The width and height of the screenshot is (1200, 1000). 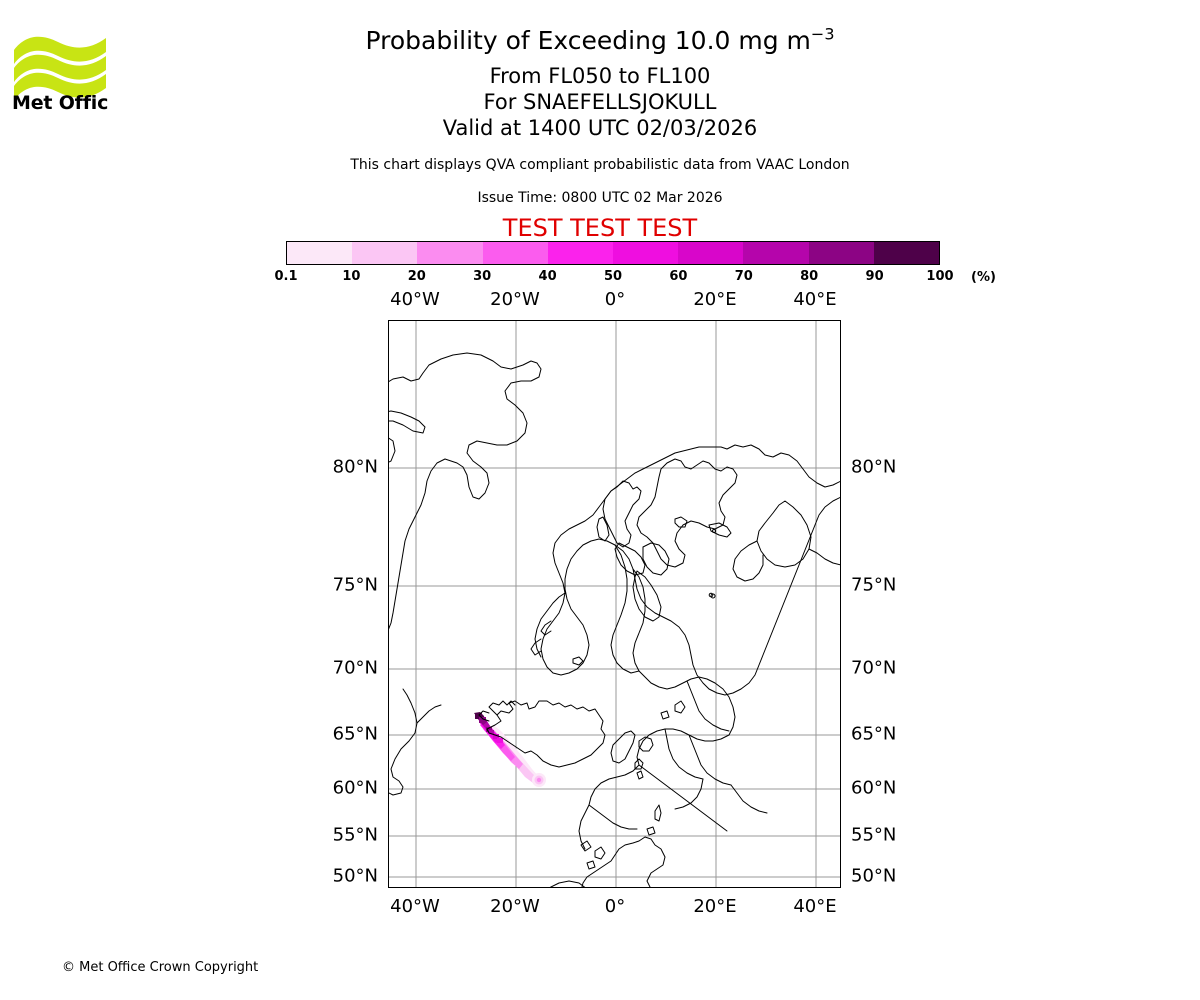 What do you see at coordinates (416, 276) in the screenshot?
I see `colorbar-tick-20: 20` at bounding box center [416, 276].